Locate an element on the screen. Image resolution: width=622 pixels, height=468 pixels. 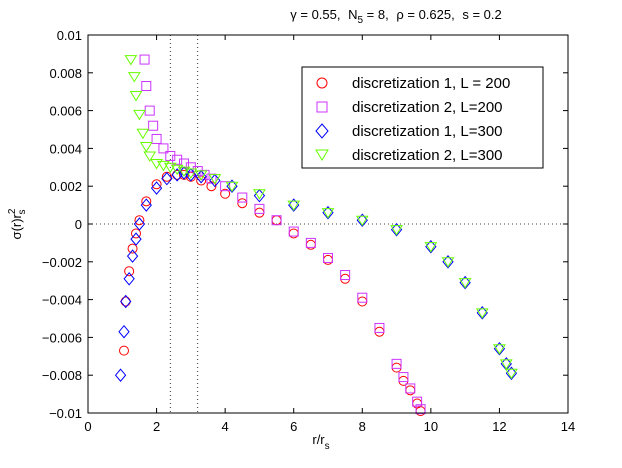
legend-entry-3: discretization 1, L=300 is located at coordinates (409, 131).